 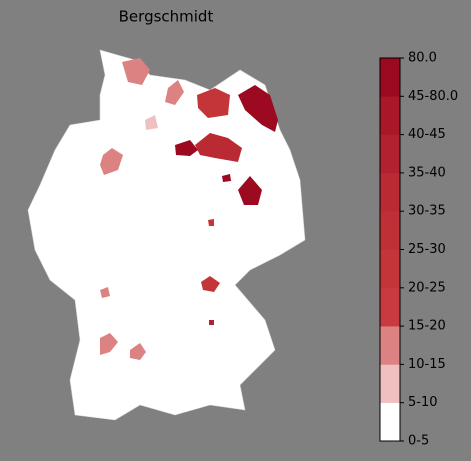 I want to click on colorbar-label: 45-80.0, so click(x=433, y=96).